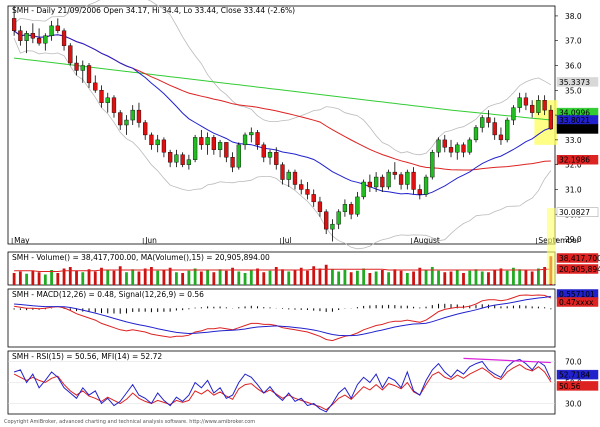 The image size is (600, 427). I want to click on price-tag: 33.44, so click(570, 129).